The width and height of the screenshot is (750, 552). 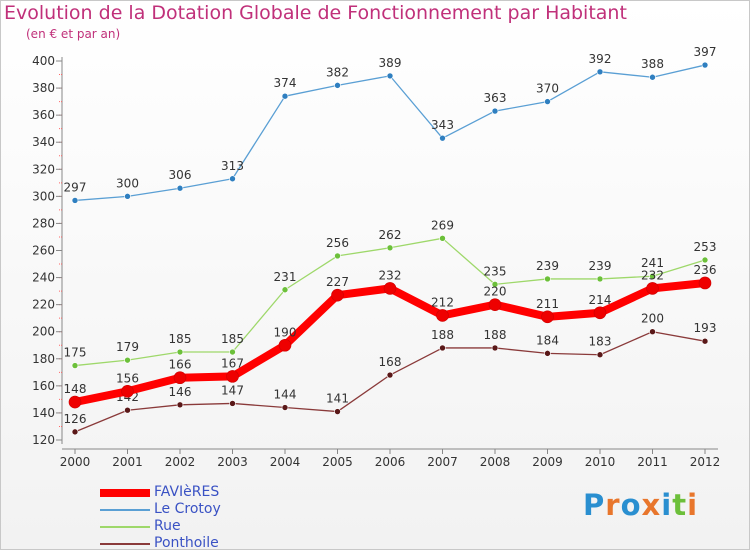 What do you see at coordinates (127, 347) in the screenshot?
I see `data-label-rue: 179` at bounding box center [127, 347].